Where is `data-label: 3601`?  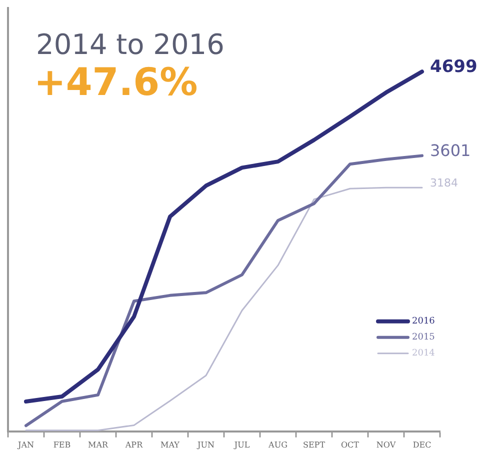 data-label: 3601 is located at coordinates (450, 150).